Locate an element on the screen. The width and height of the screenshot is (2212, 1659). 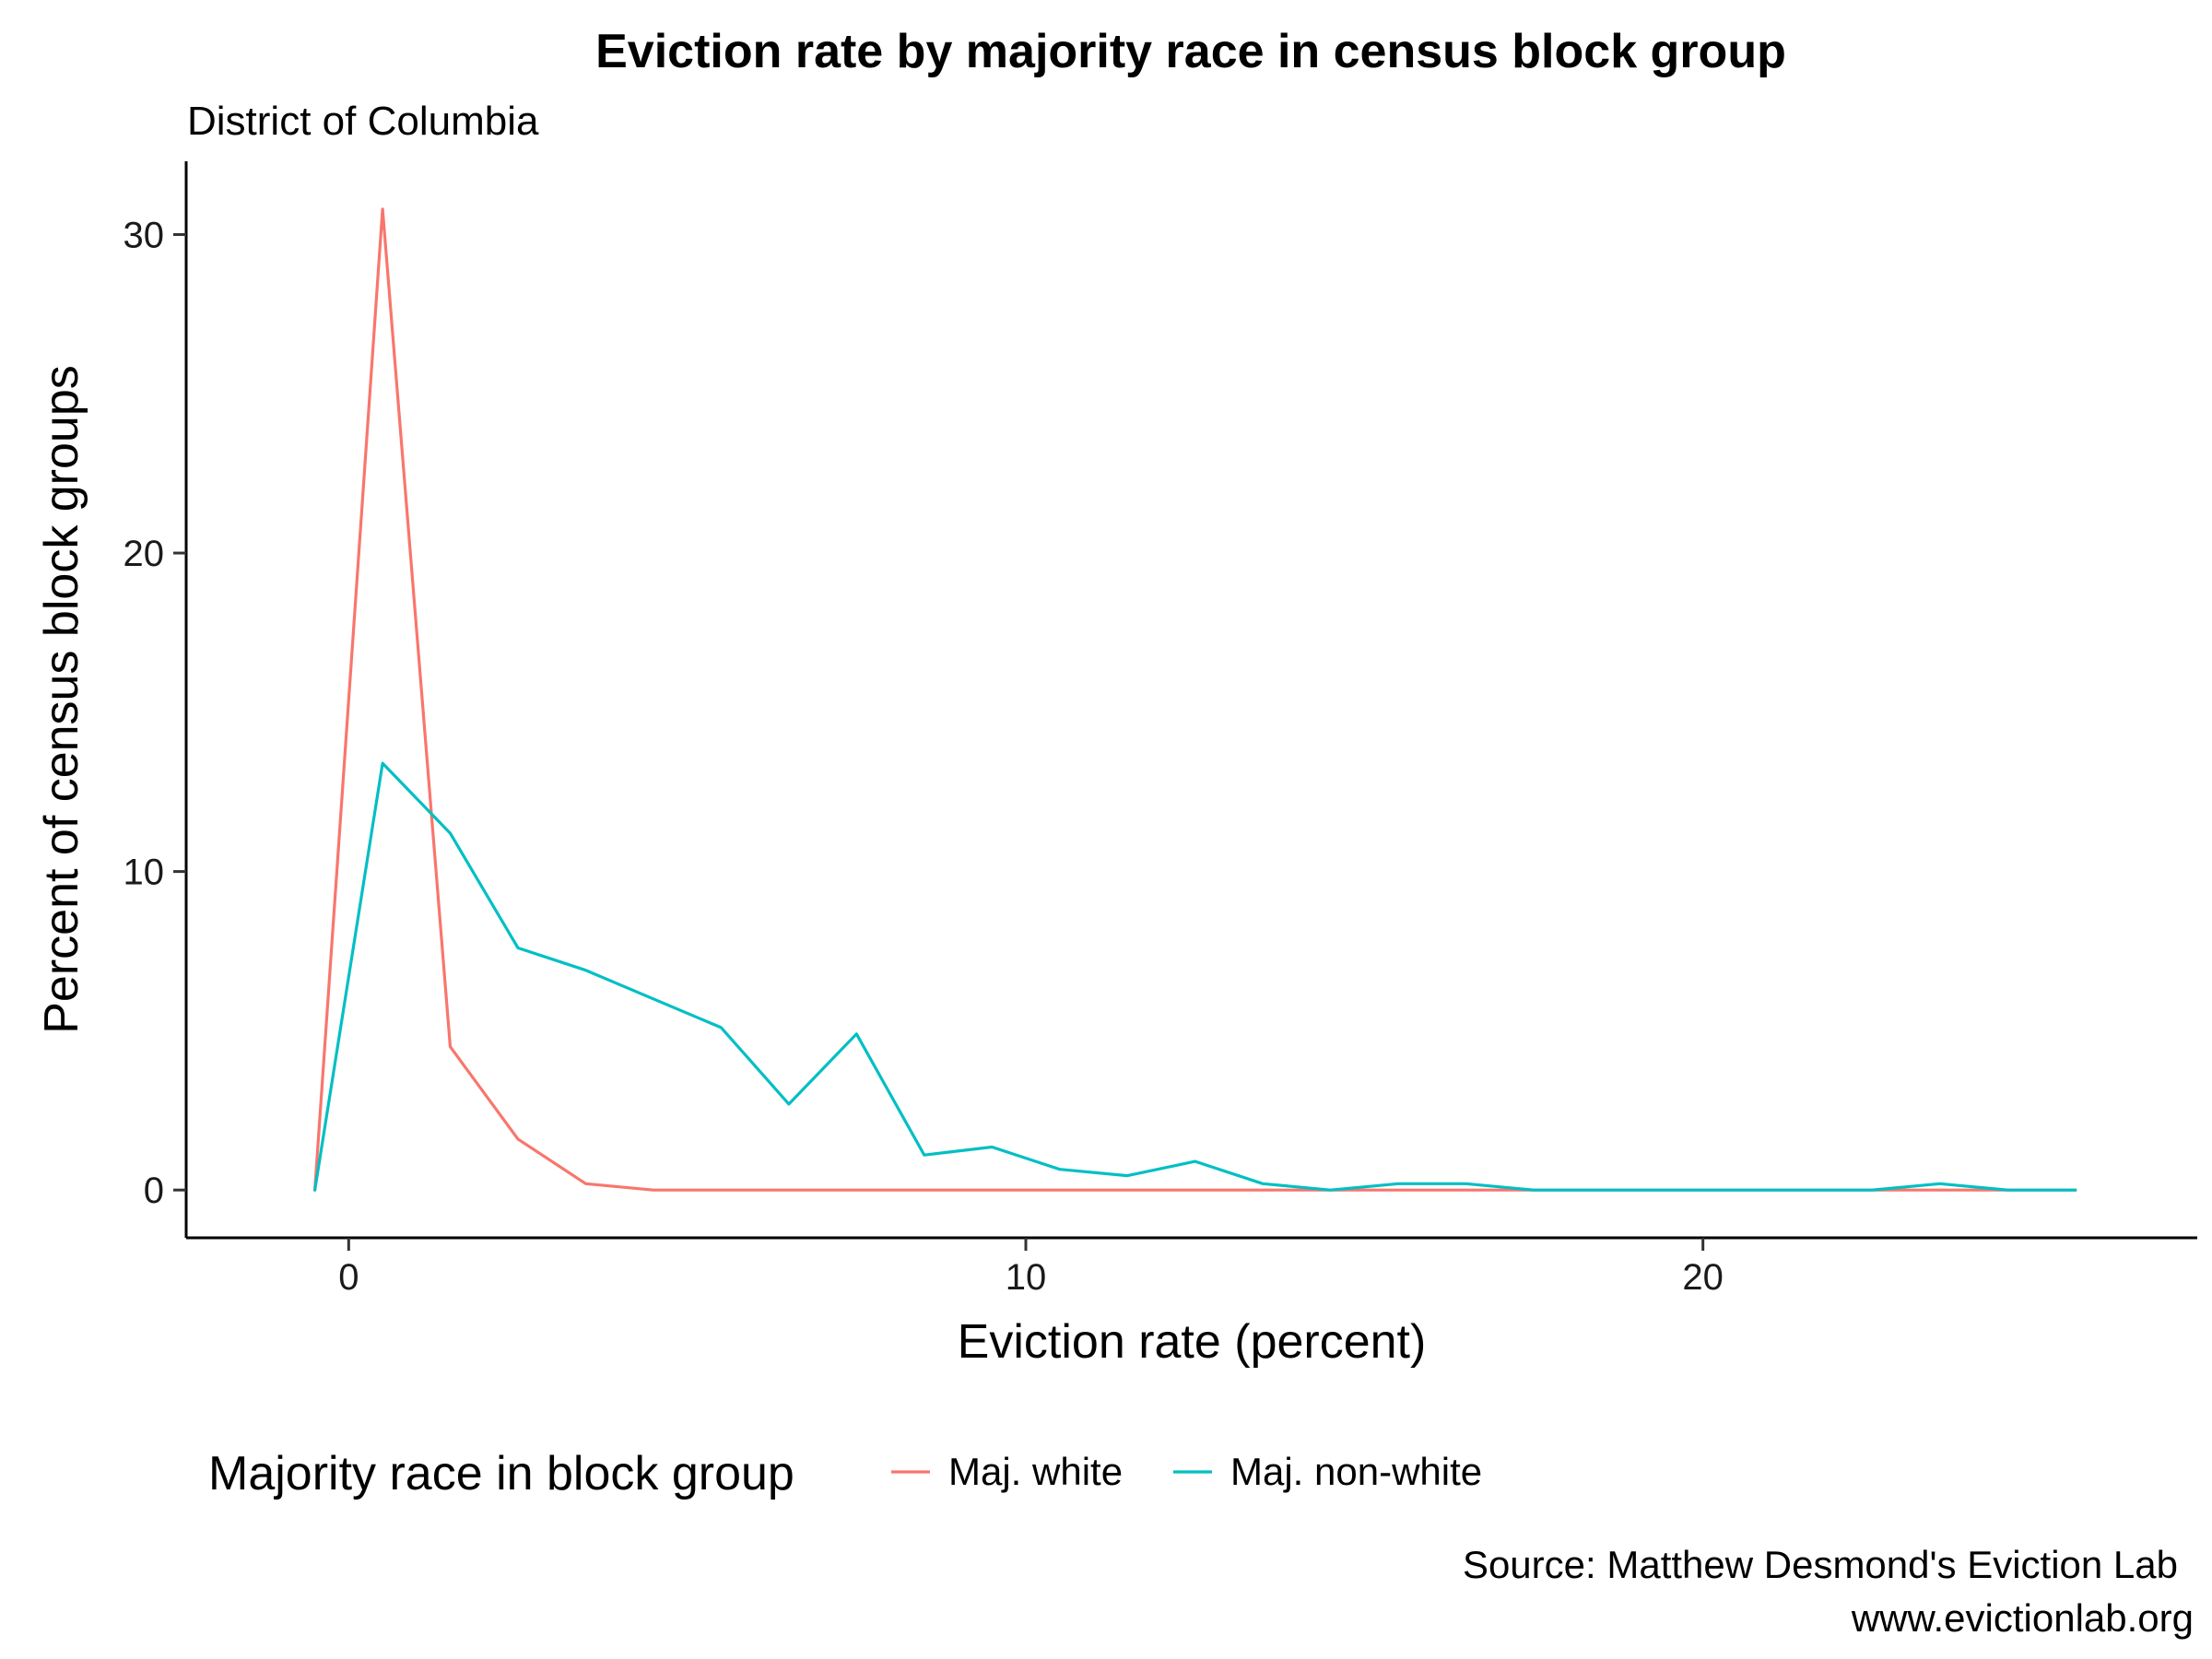
caption-url: www.evictionlab.org is located at coordinates (2022, 1618).